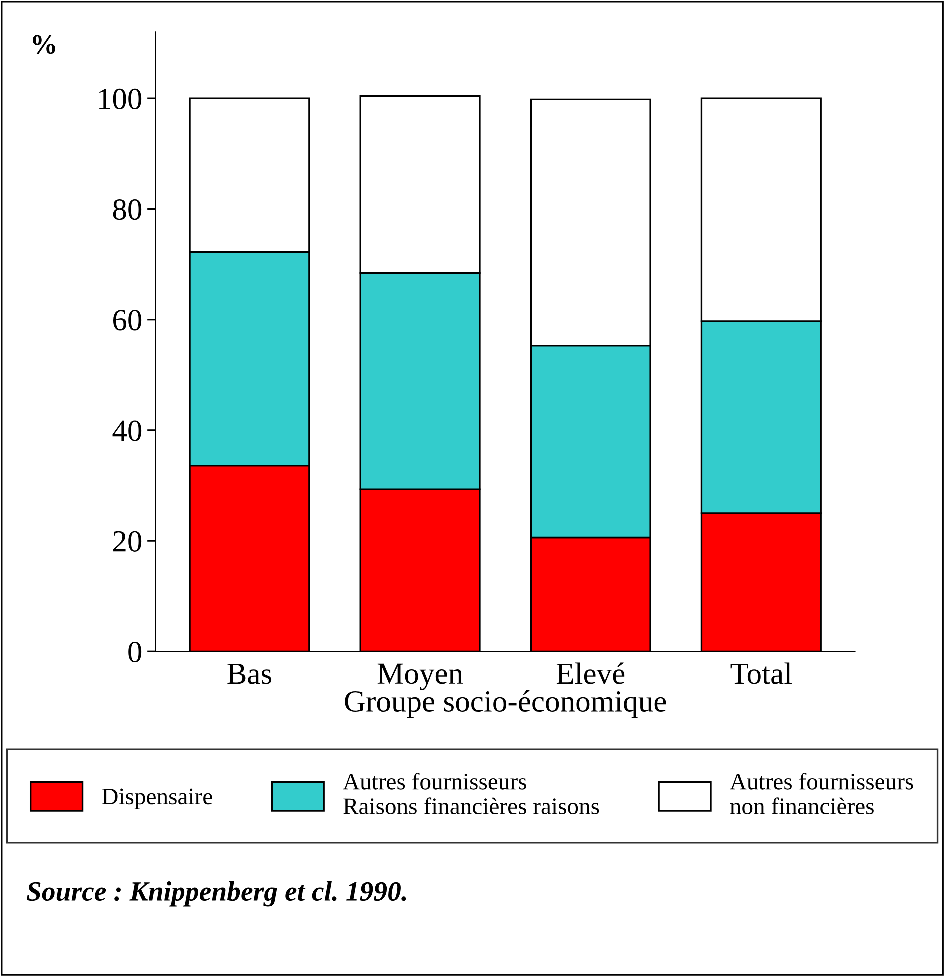  I want to click on x-axis-title: Groupe socio-économique, so click(505, 704).